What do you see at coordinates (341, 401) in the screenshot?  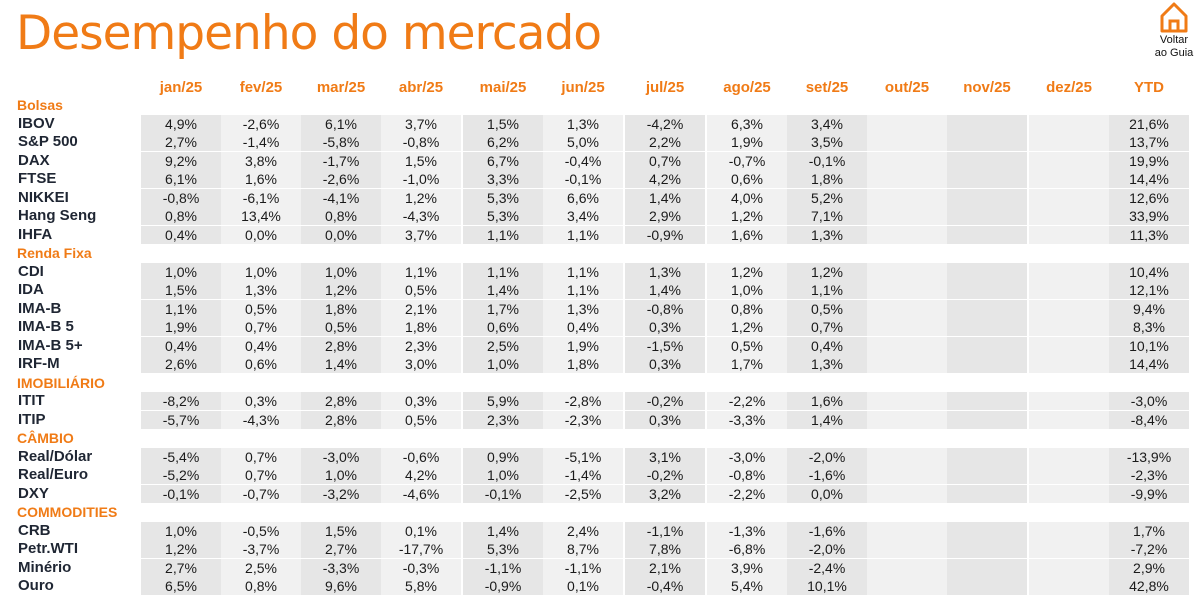 I see `table-cell: 2,8%` at bounding box center [341, 401].